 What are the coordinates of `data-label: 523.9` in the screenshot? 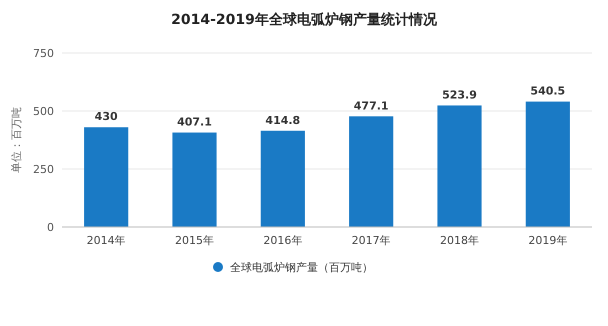 It's located at (459, 95).